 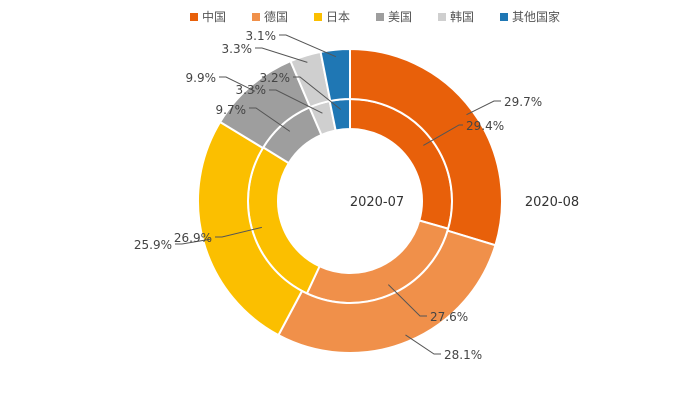 I want to click on data-label-2020-07-其他国家: 3.2%, so click(x=275, y=78).